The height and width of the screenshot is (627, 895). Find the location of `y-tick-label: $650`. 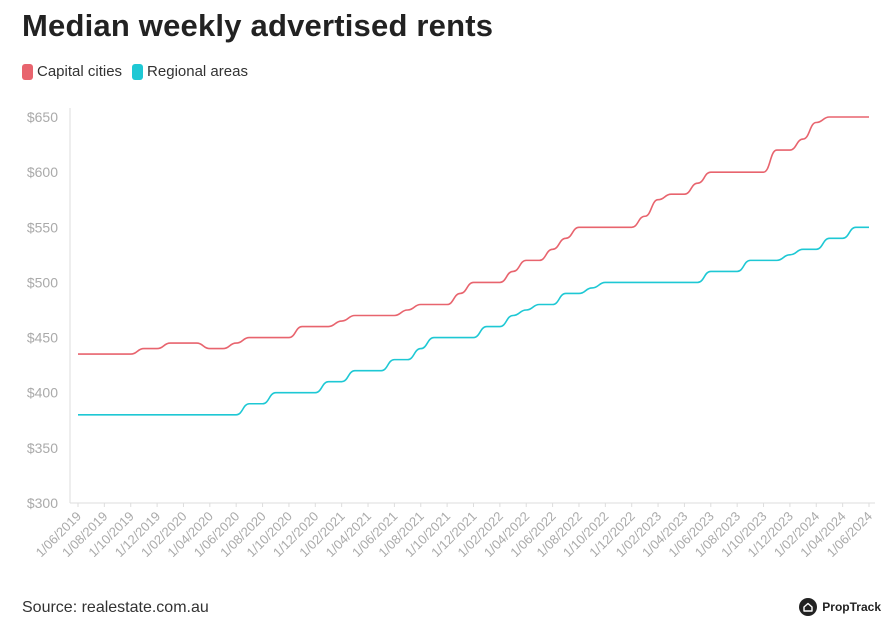

y-tick-label: $650 is located at coordinates (42, 117).